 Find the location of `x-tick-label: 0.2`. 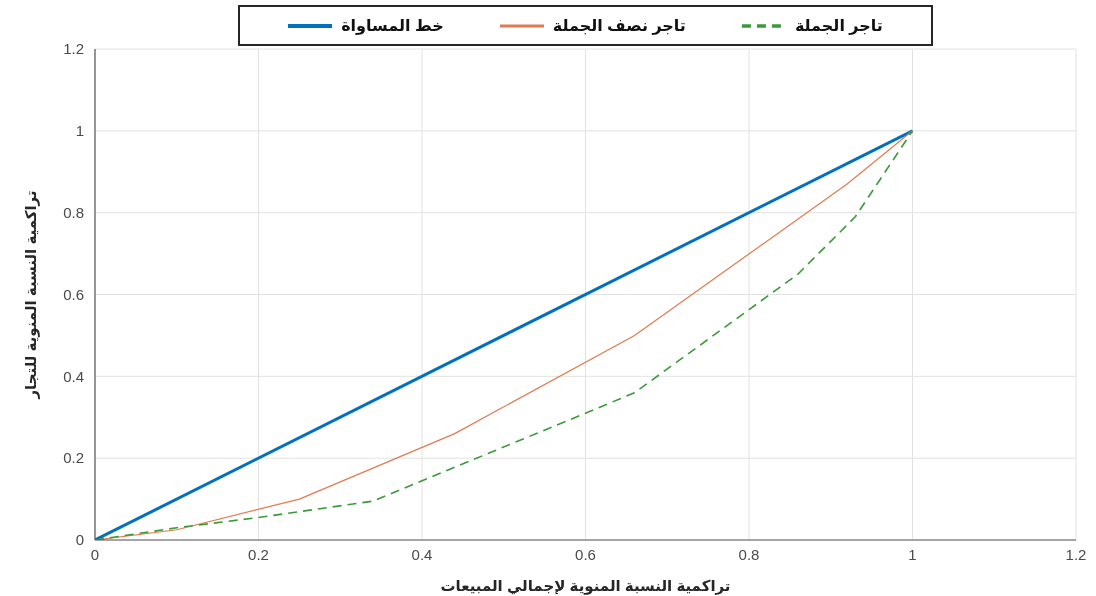

x-tick-label: 0.2 is located at coordinates (258, 554).